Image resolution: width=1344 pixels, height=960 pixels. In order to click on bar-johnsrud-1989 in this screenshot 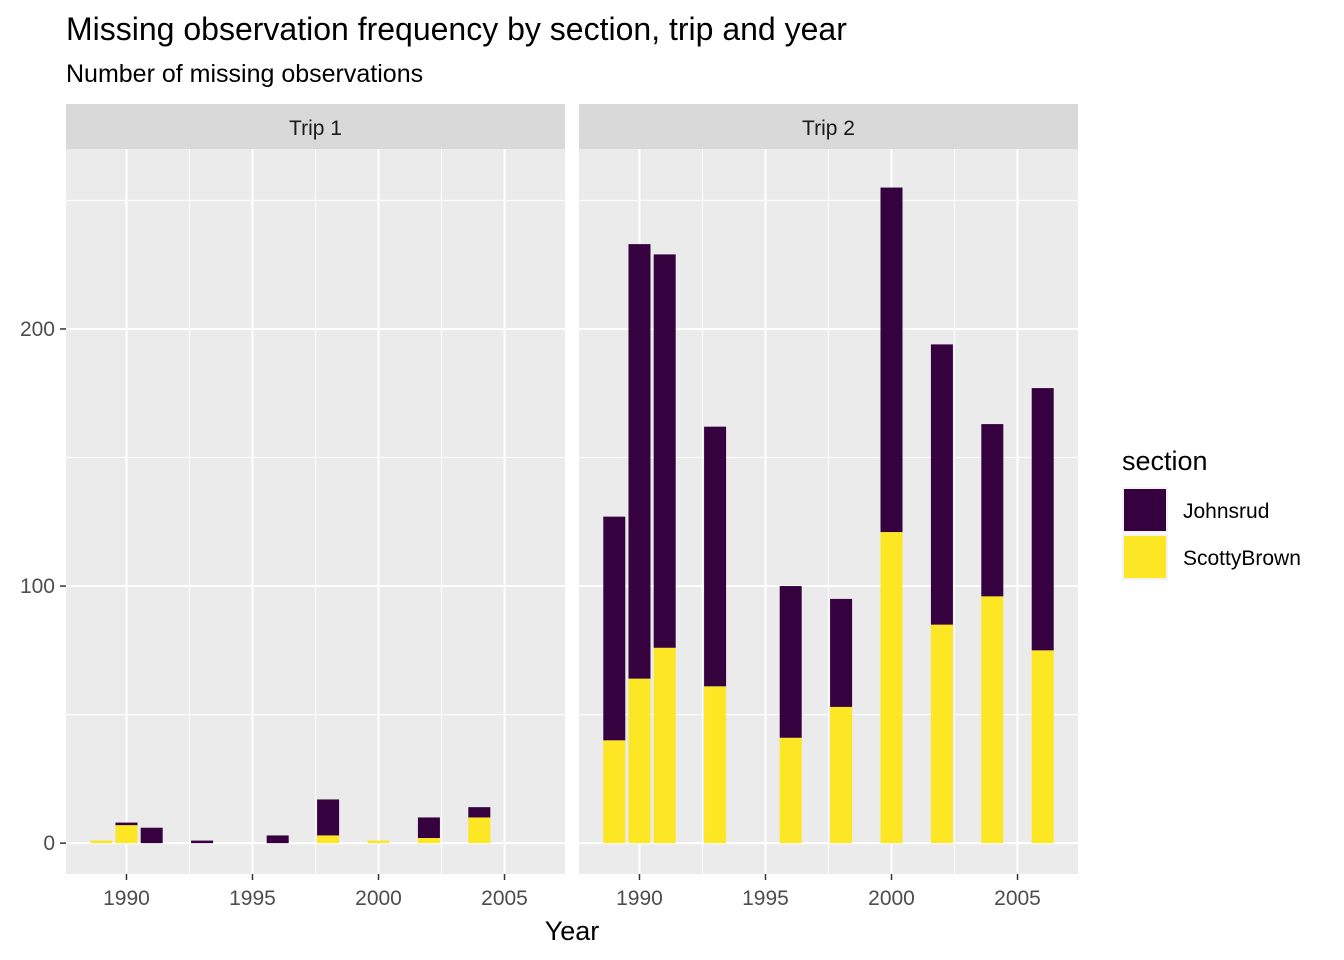, I will do `click(614, 628)`.